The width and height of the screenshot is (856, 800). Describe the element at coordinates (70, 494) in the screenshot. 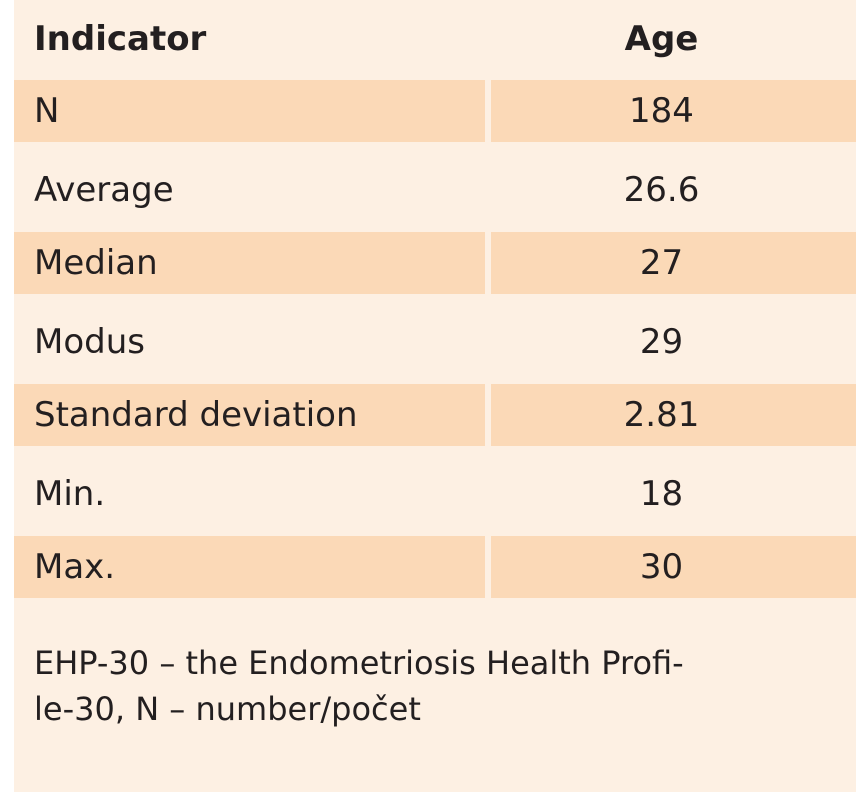

I see `row-label: Min.` at that location.